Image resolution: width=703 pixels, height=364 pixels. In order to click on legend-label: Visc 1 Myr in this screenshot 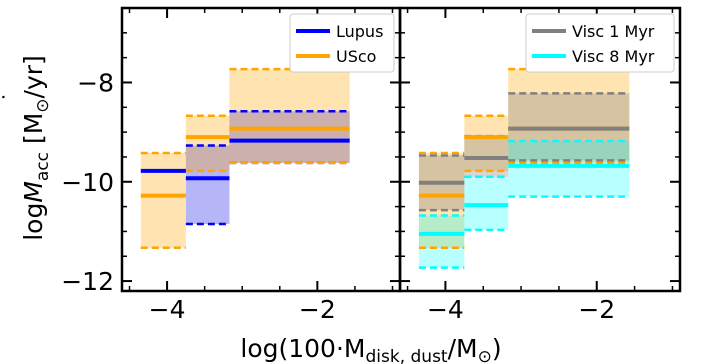, I will do `click(613, 31)`.